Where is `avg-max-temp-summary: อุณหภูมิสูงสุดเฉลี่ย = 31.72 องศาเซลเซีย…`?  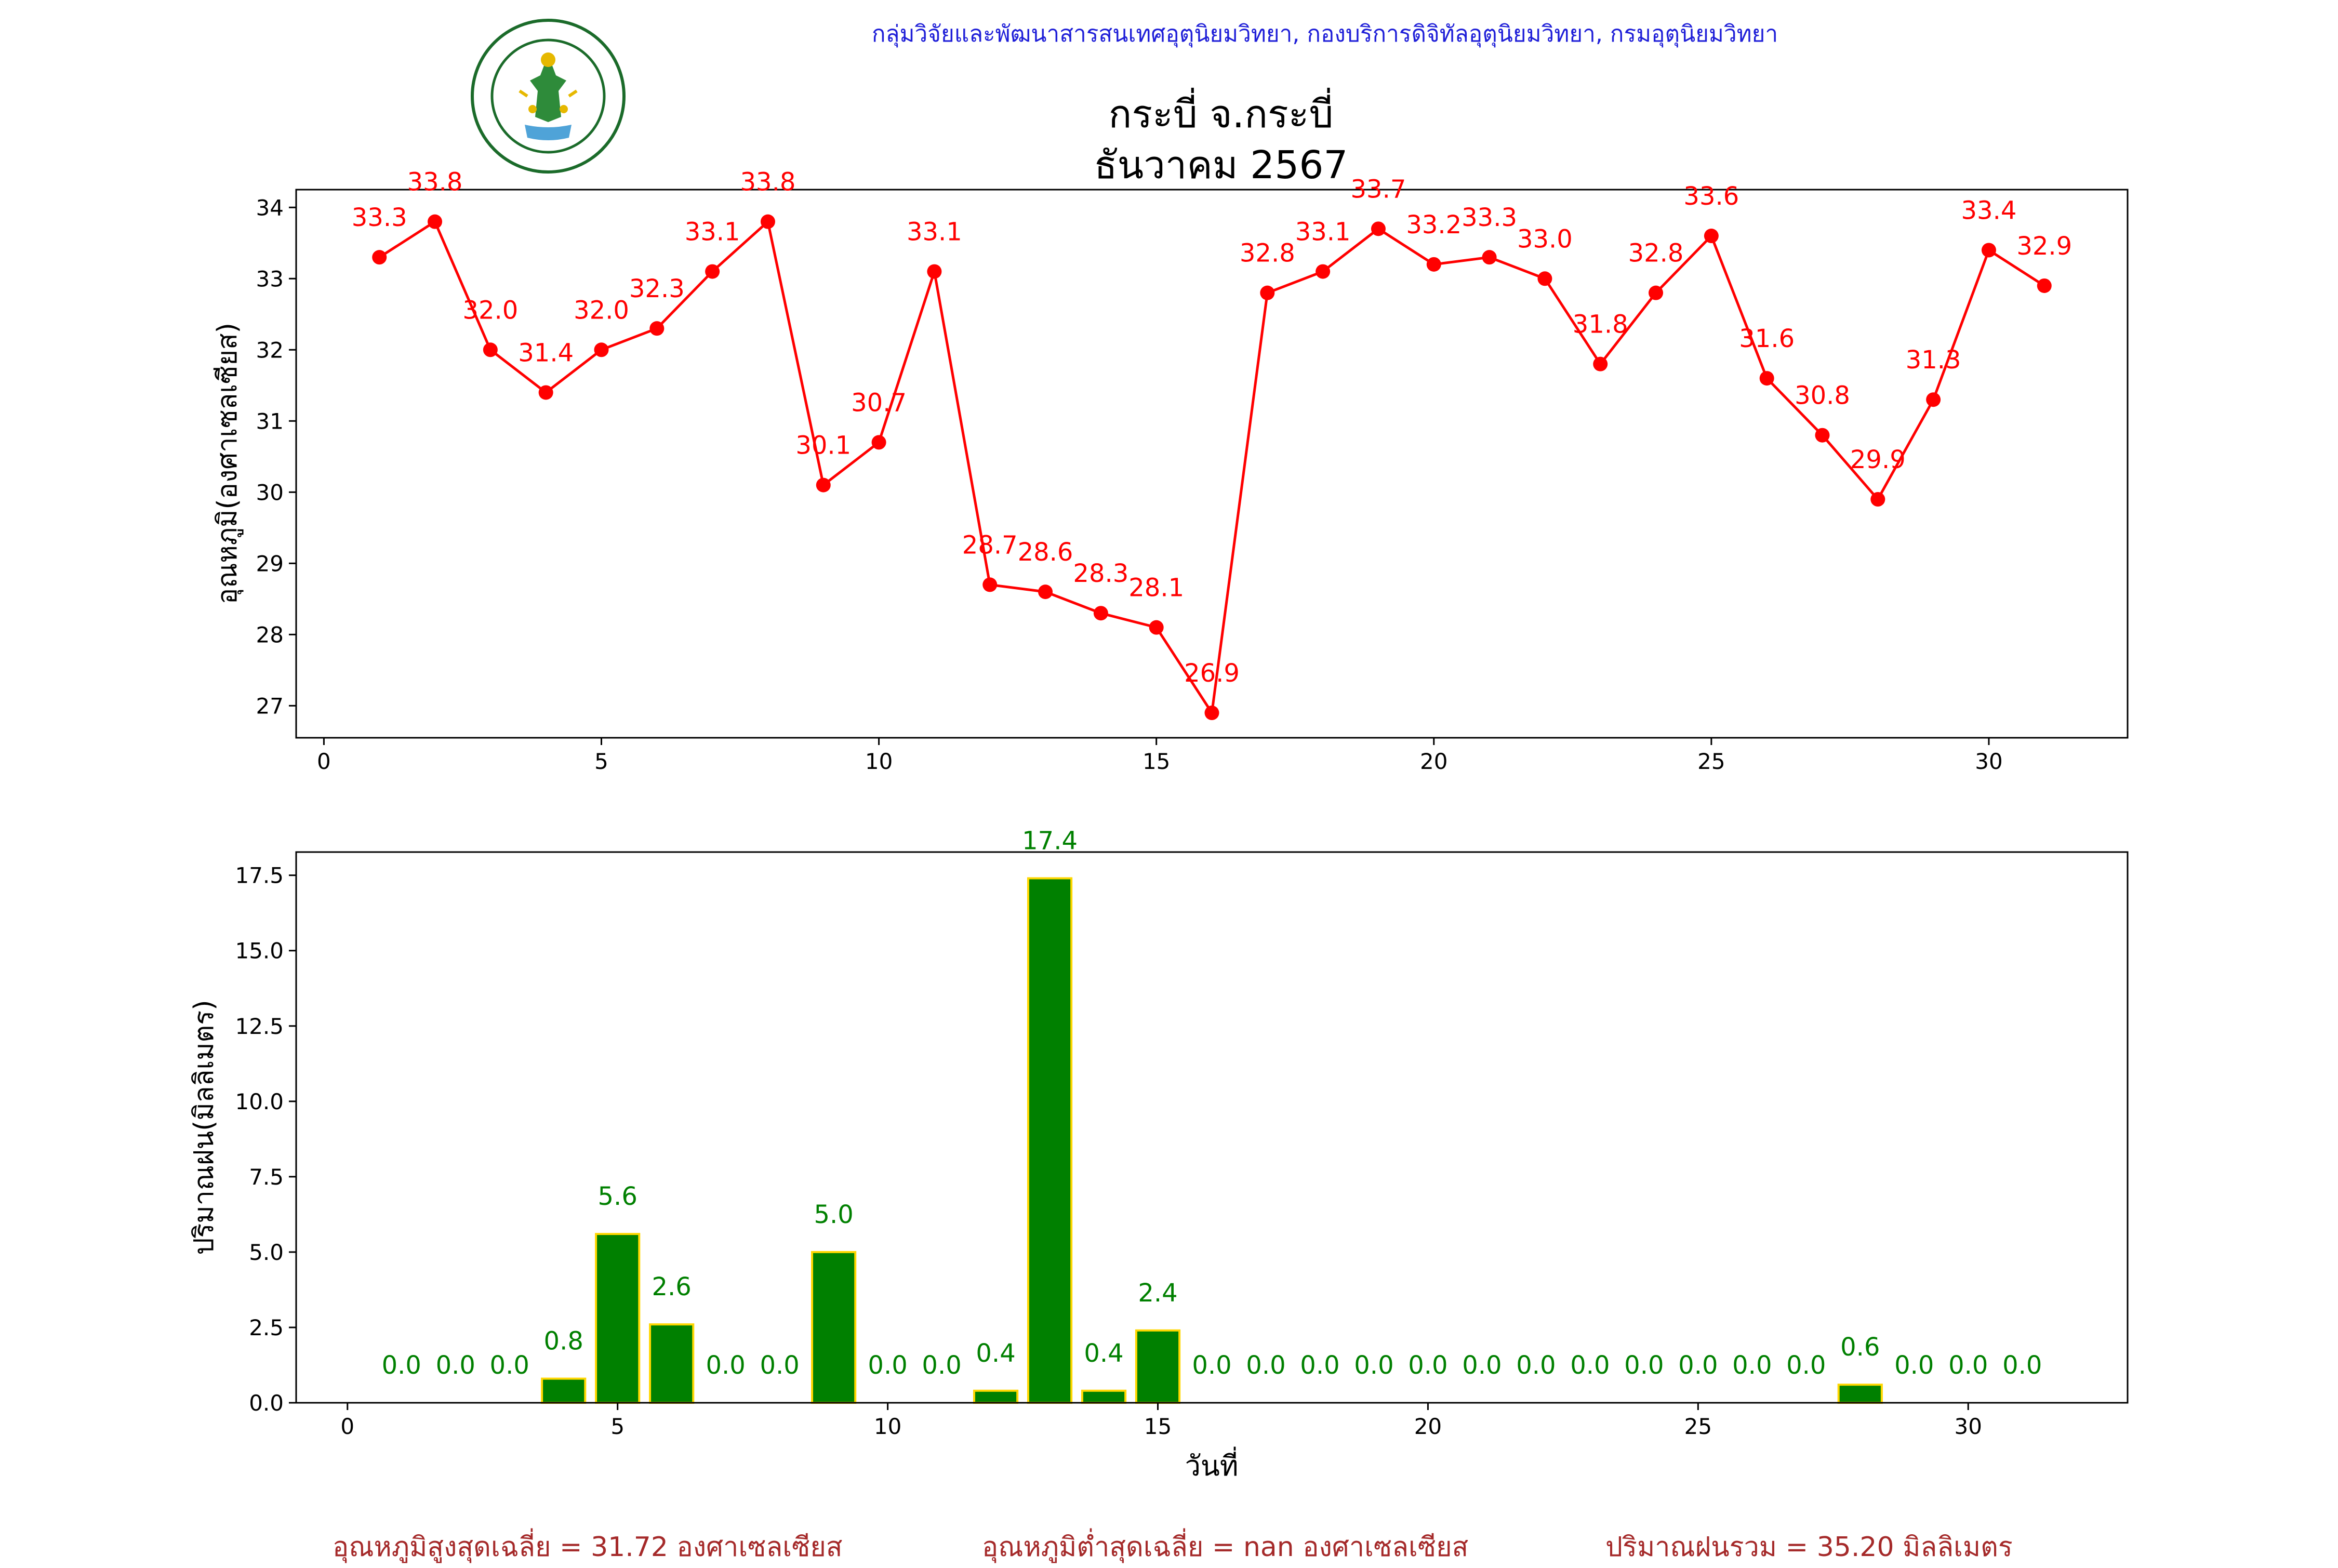 avg-max-temp-summary: อุณหภูมิสูงสุดเฉลี่ย = 31.72 องศาเซลเซีย… is located at coordinates (588, 1547).